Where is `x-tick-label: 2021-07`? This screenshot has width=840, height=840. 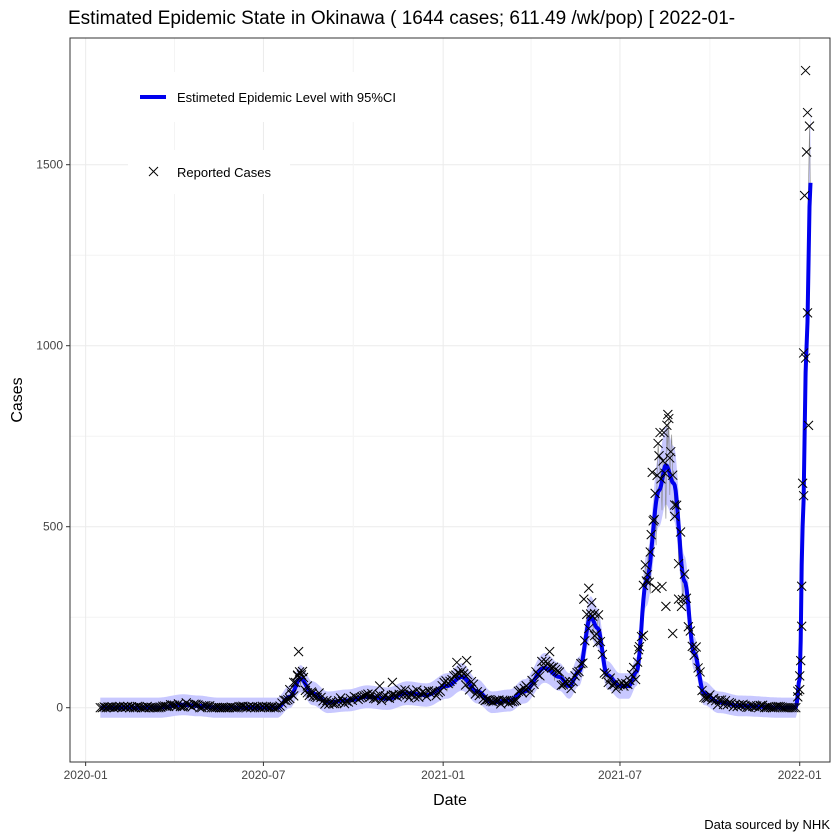 x-tick-label: 2021-07 is located at coordinates (620, 775).